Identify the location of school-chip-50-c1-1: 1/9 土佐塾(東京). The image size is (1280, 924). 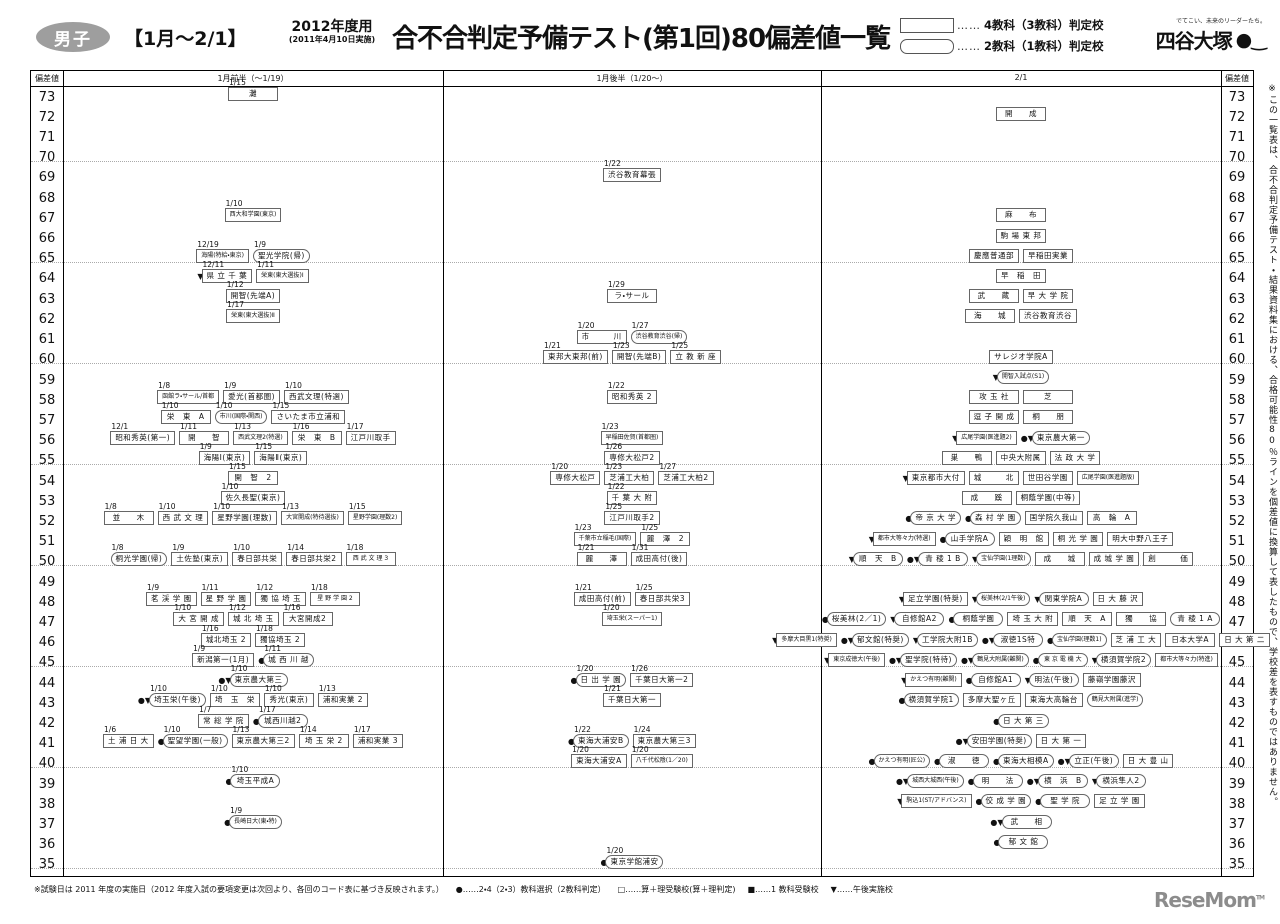
(200, 554).